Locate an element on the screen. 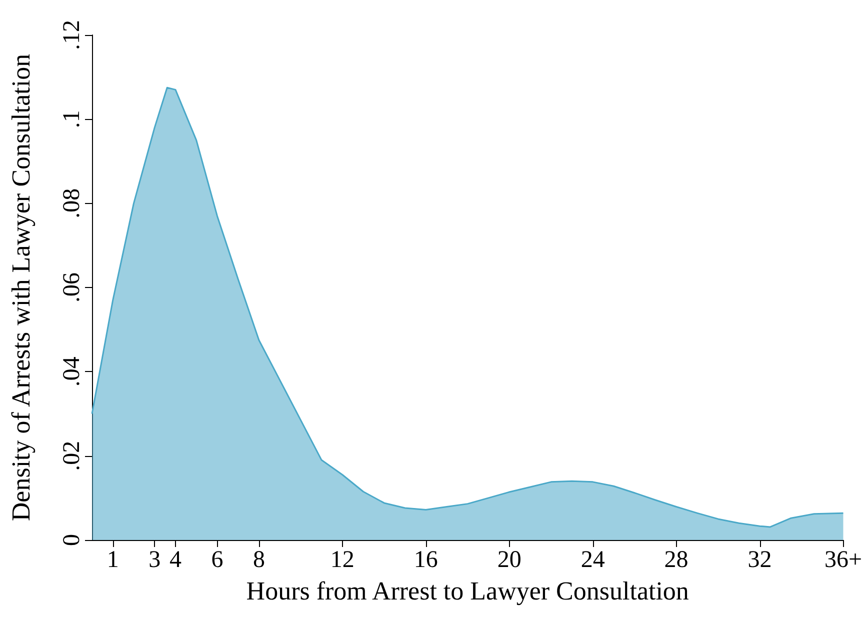 The image size is (865, 622). x-tick-label: 1 is located at coordinates (112, 560).